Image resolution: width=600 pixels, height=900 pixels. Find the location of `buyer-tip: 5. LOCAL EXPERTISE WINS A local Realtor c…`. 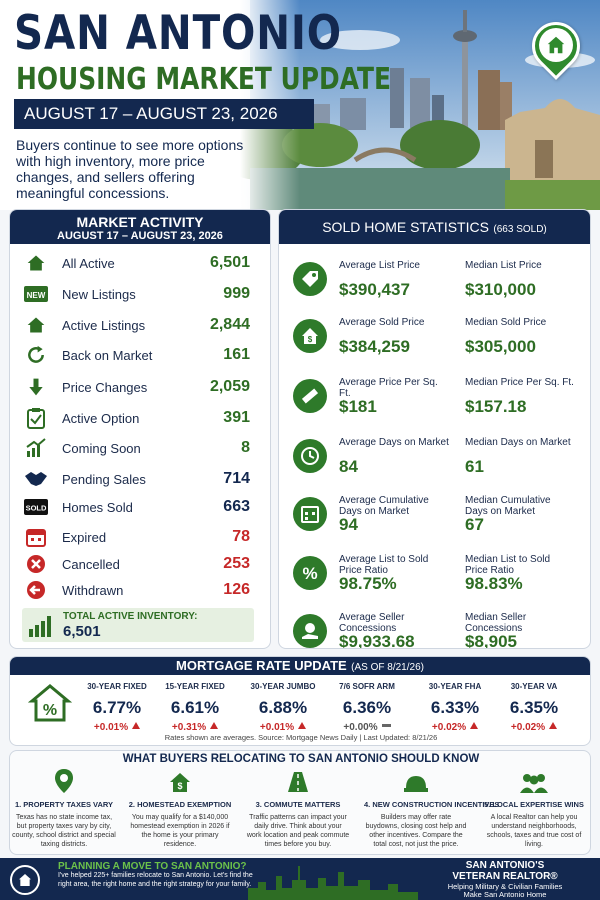

buyer-tip: 5. LOCAL EXPERTISE WINS A local Realtor c… is located at coordinates (534, 808).